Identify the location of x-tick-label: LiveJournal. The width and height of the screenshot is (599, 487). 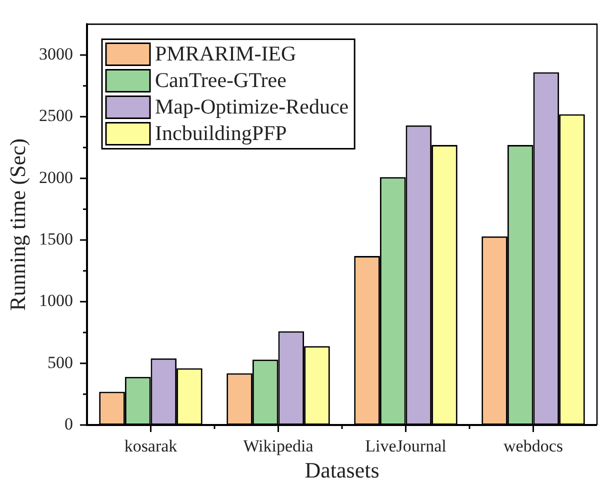
(406, 446).